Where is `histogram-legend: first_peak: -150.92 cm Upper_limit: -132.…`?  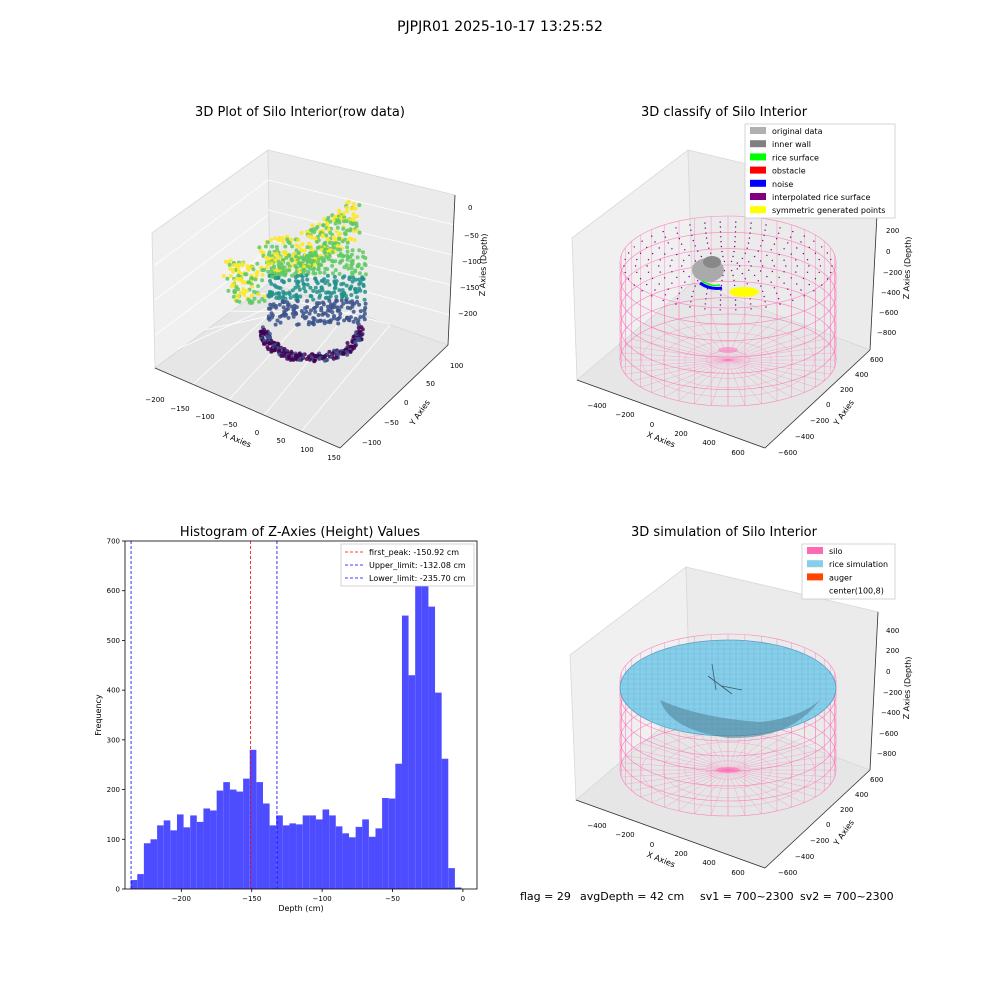 histogram-legend: first_peak: -150.92 cm Upper_limit: -132.… is located at coordinates (407, 565).